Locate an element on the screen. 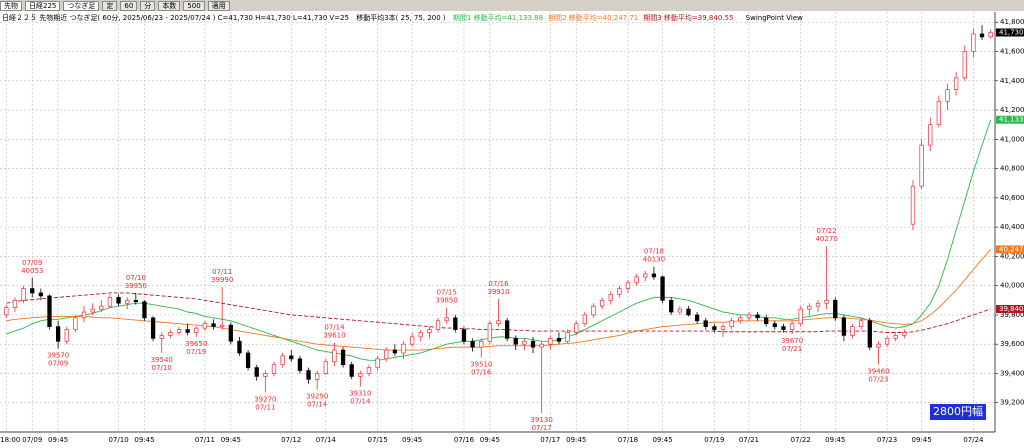  toolbar-item: 先物 is located at coordinates (11, 5).